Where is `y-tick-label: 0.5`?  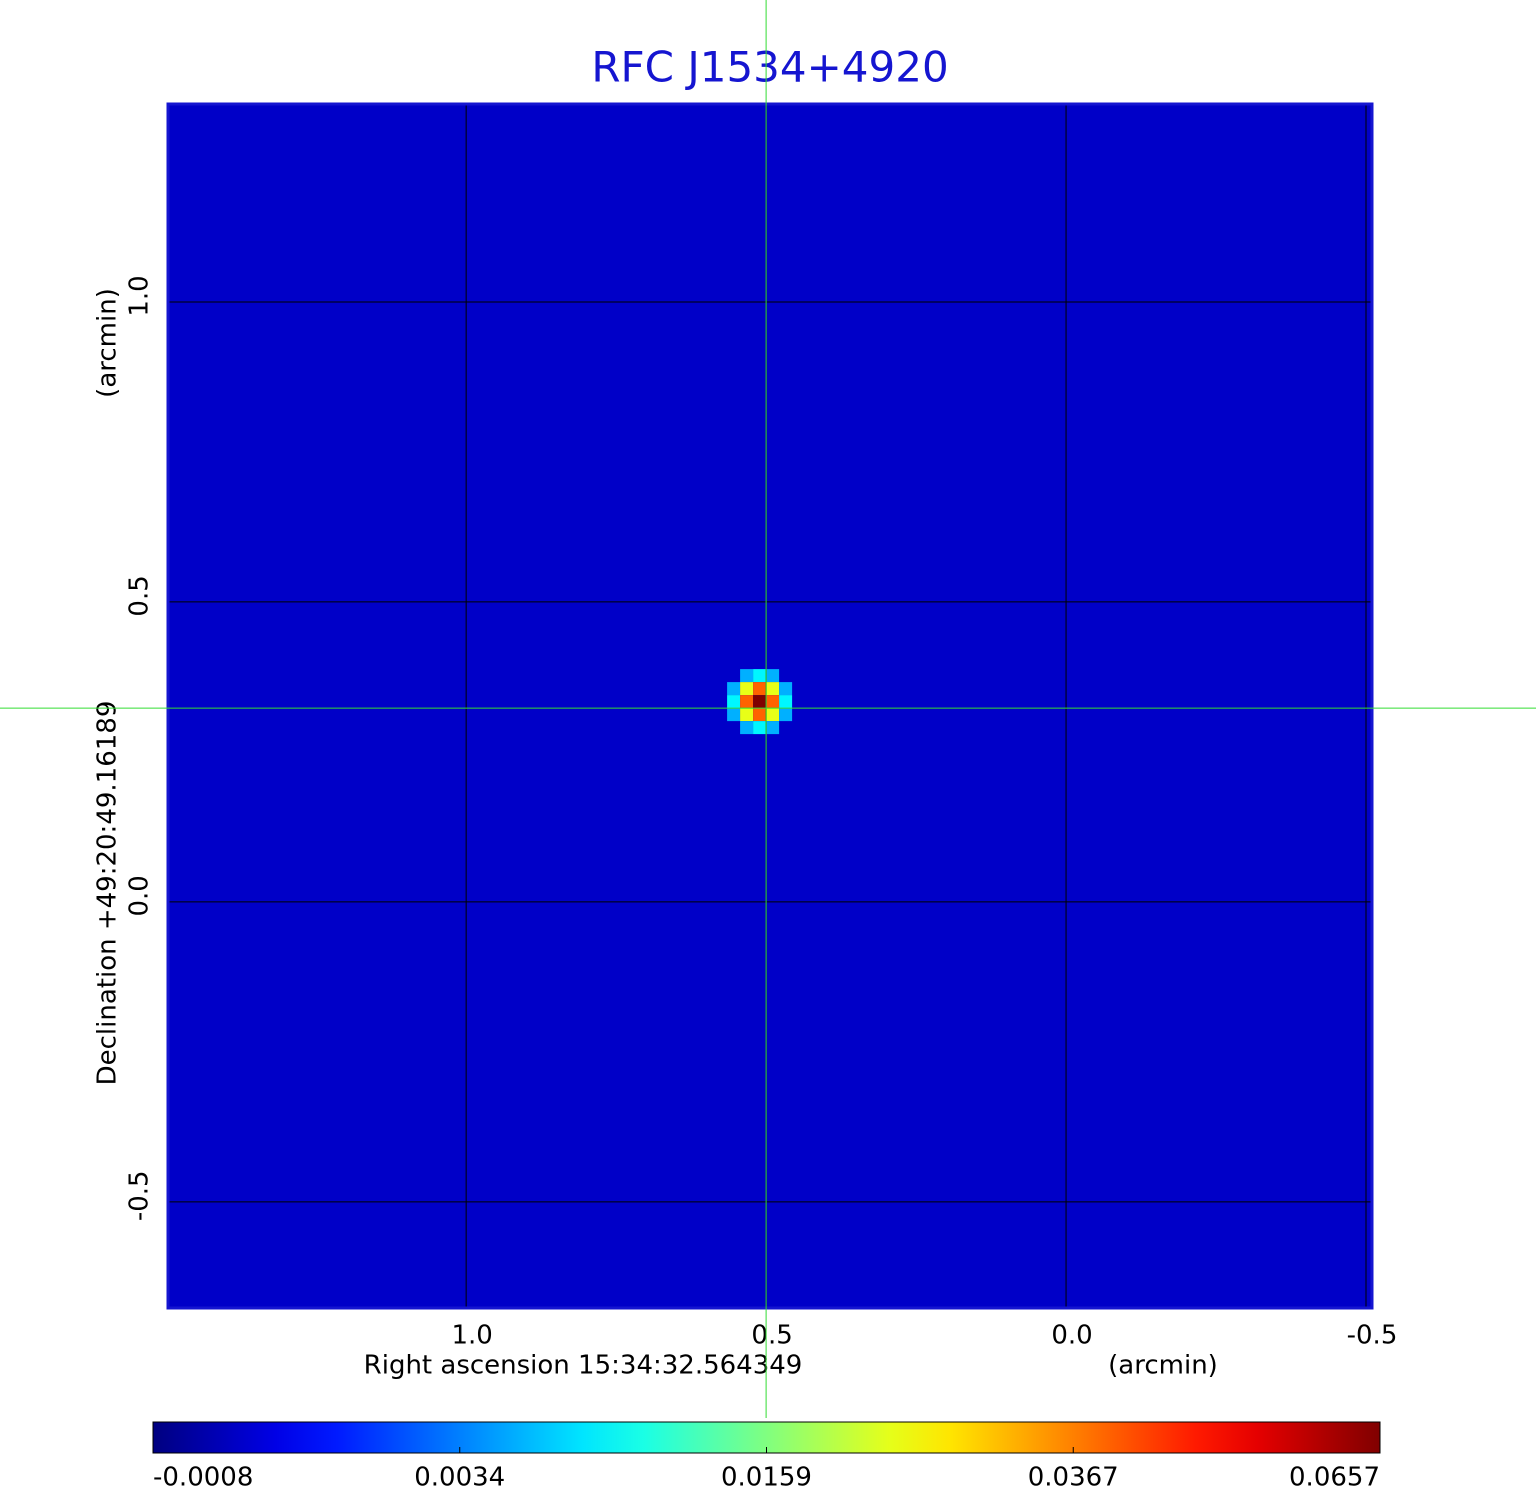 y-tick-label: 0.5 is located at coordinates (140, 595).